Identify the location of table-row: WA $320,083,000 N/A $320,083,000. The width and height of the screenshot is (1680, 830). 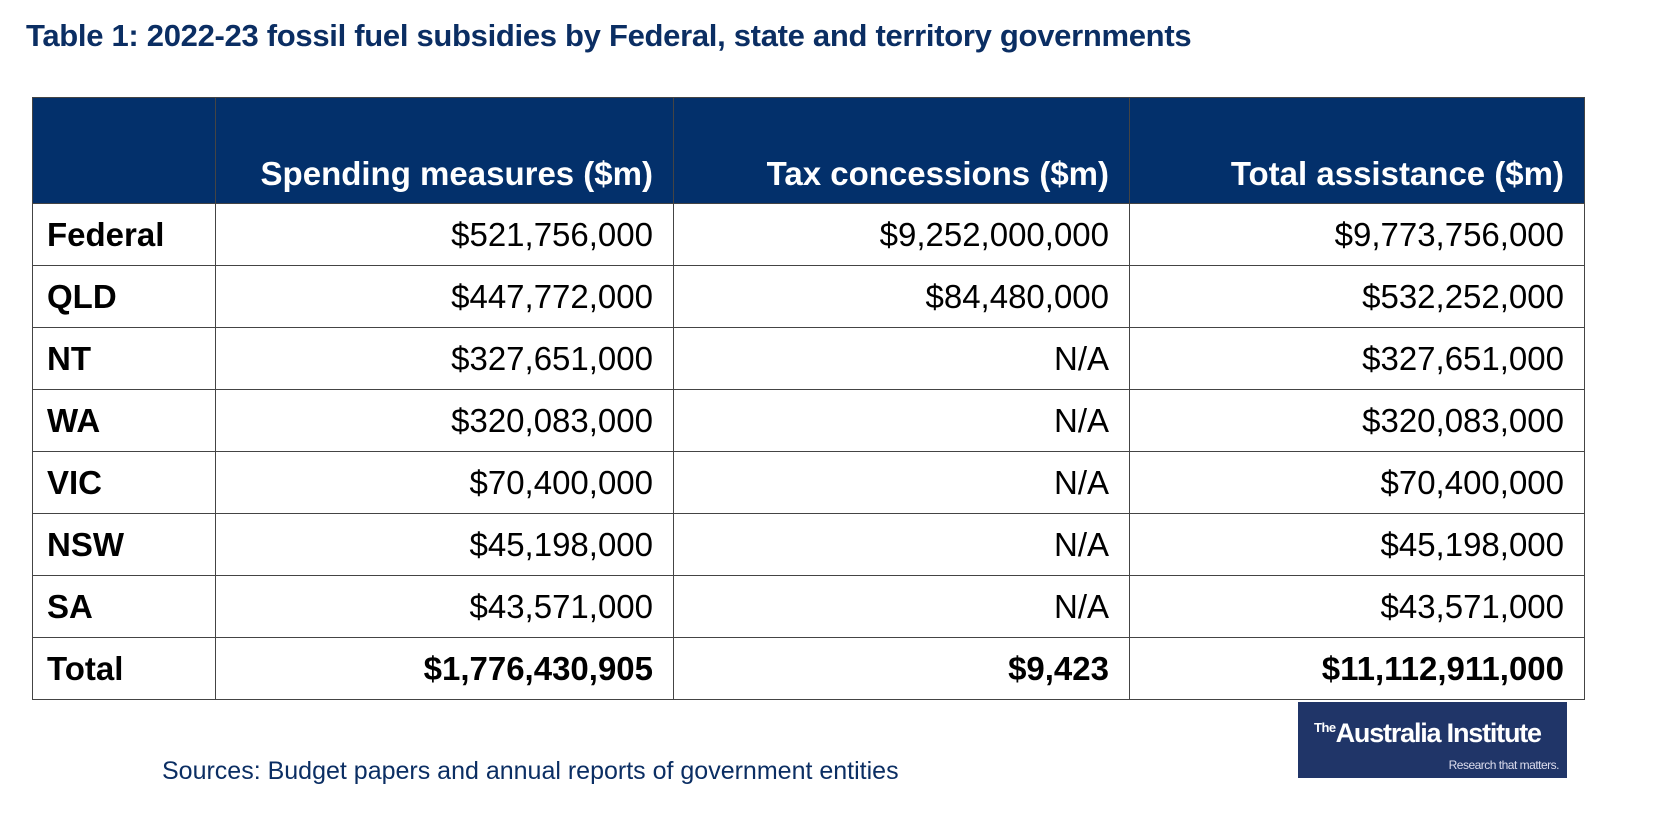
(808, 420).